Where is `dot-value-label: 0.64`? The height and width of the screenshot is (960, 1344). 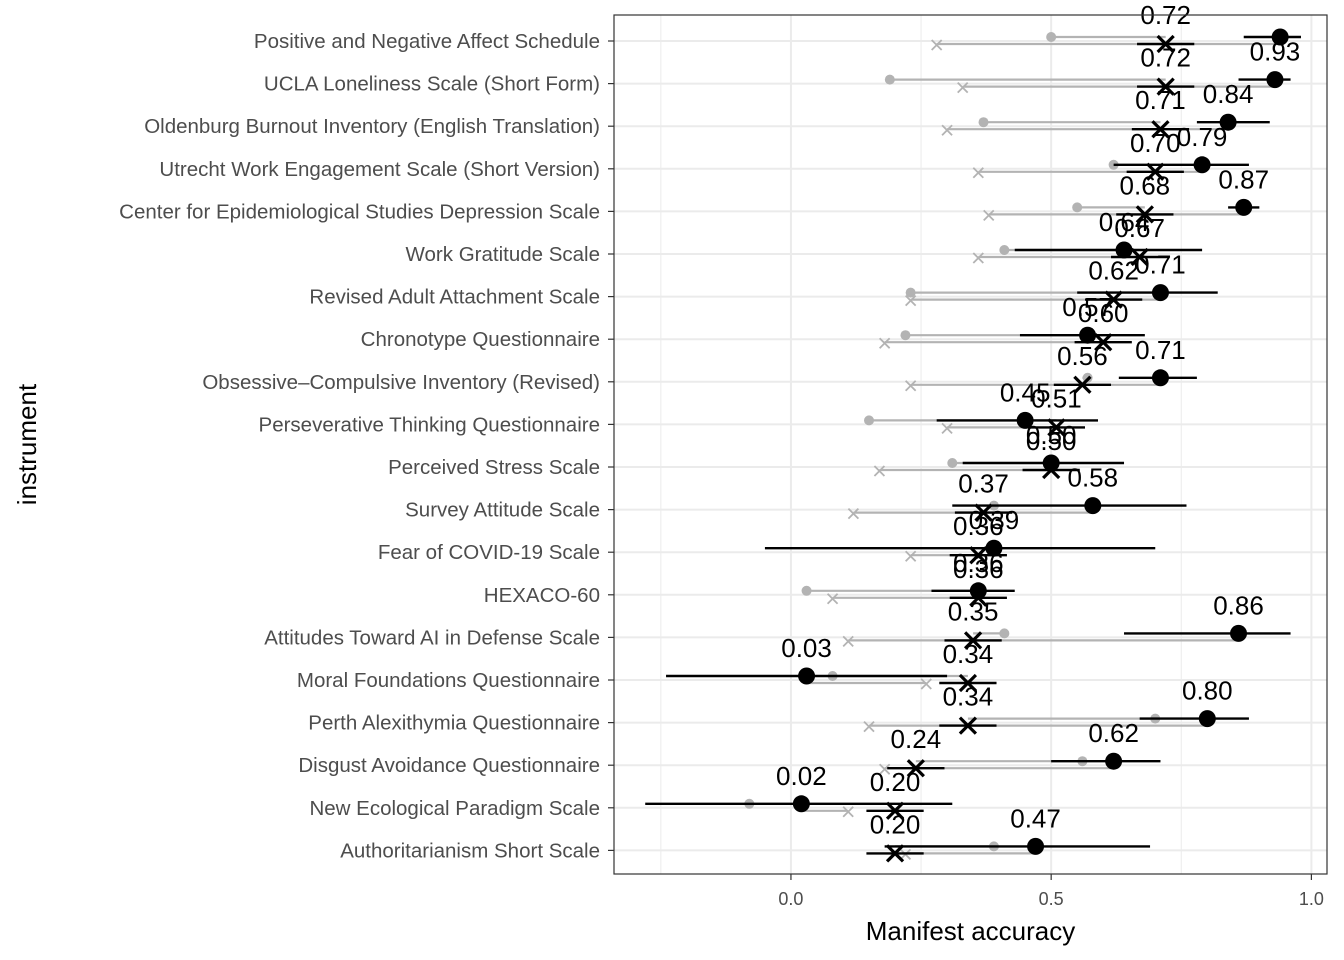
dot-value-label: 0.64 is located at coordinates (1124, 222).